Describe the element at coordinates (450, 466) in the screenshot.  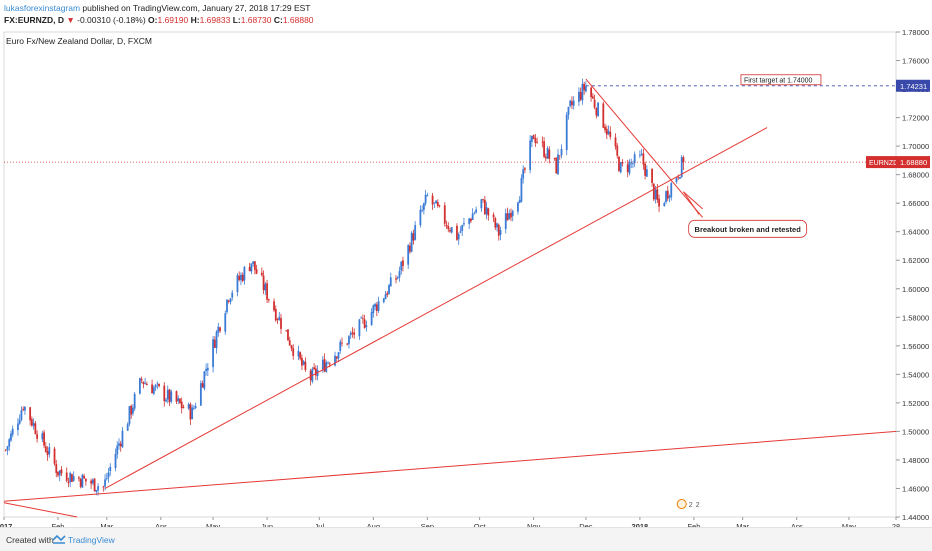
I see `long-term-trend-line` at that location.